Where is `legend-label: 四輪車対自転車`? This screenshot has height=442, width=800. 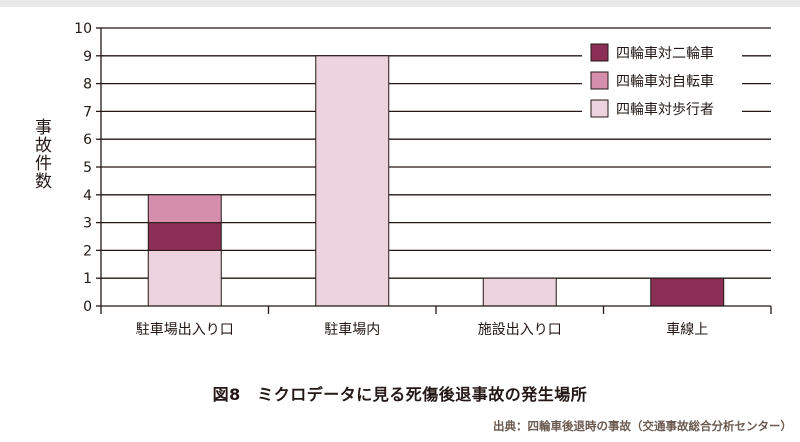 legend-label: 四輪車対自転車 is located at coordinates (665, 81).